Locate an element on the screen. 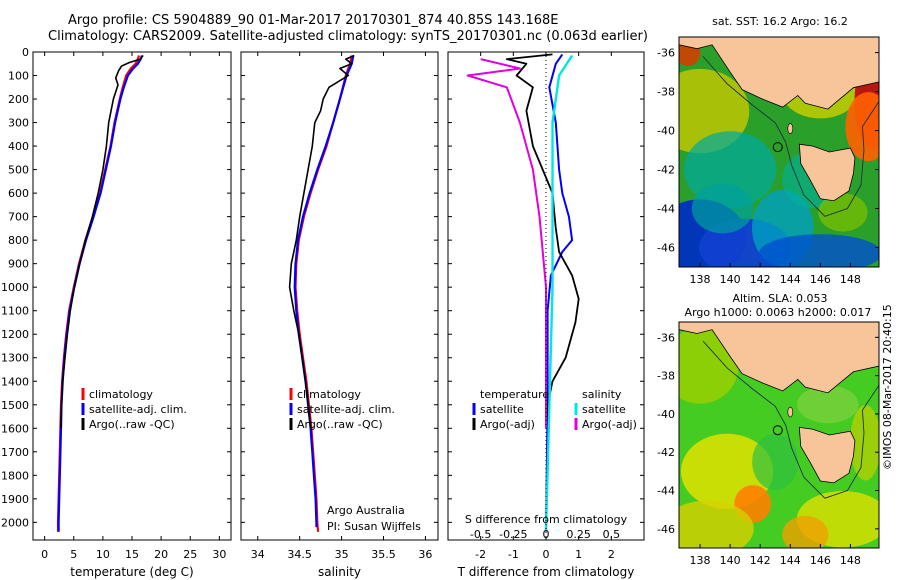  x-tick-label: 20 is located at coordinates (161, 554).